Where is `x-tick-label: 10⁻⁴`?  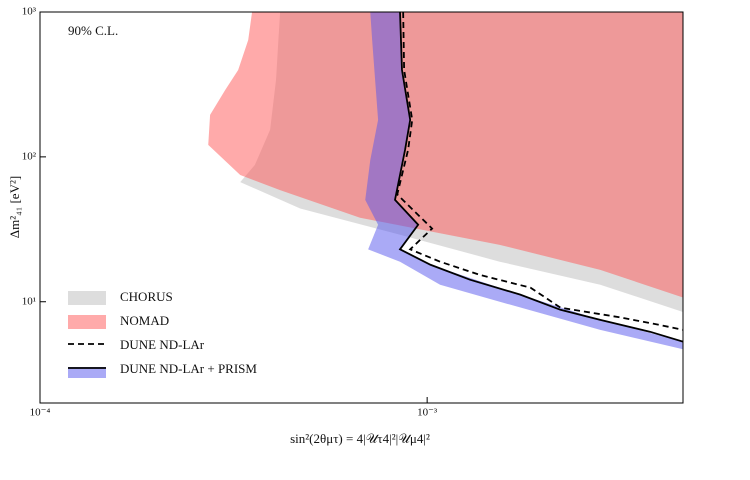
x-tick-label: 10⁻⁴ is located at coordinates (40, 413).